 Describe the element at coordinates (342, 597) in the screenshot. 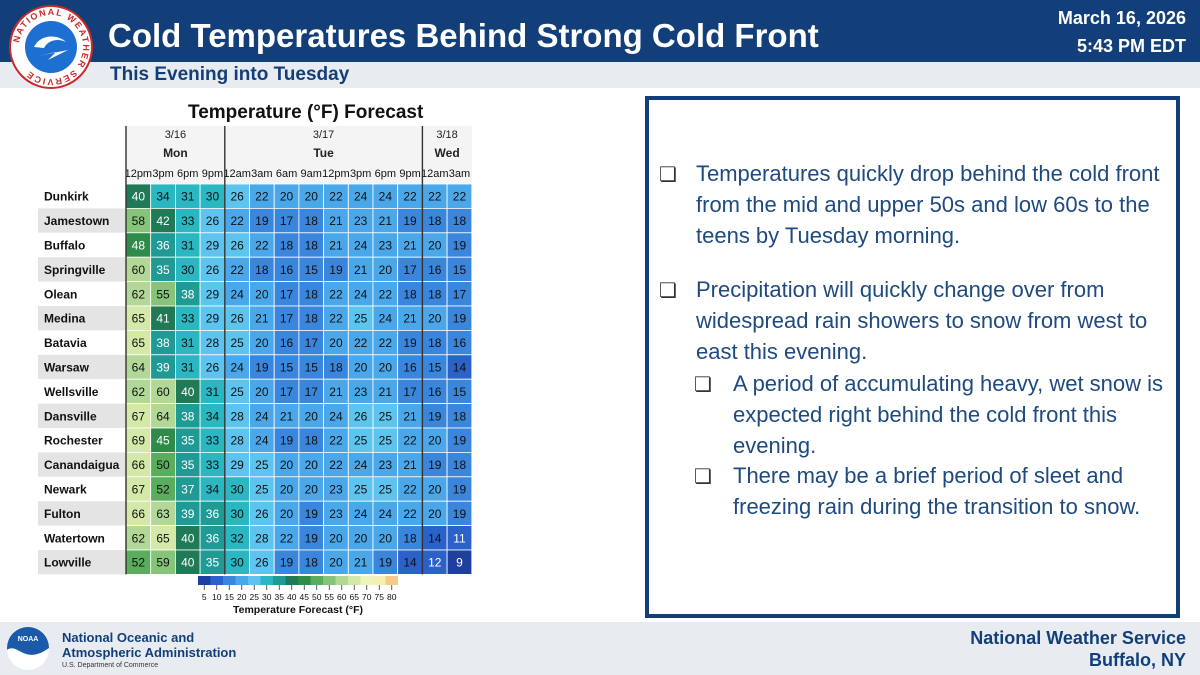

I see `colorbar-tick-label: 60` at that location.